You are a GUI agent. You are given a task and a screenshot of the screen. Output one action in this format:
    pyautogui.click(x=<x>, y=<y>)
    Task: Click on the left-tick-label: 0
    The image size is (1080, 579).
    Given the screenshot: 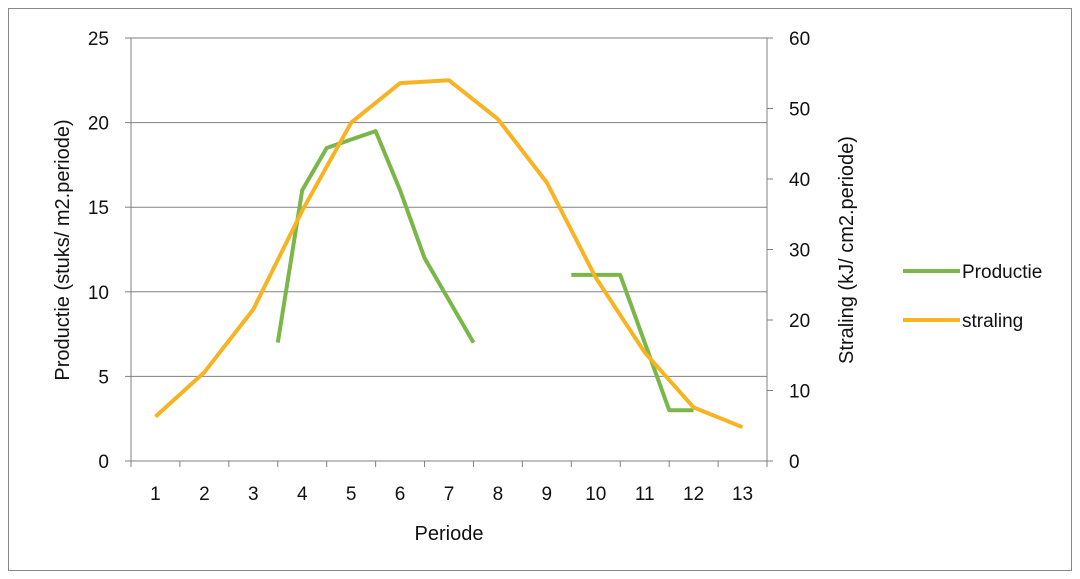 What is the action you would take?
    pyautogui.click(x=103, y=462)
    